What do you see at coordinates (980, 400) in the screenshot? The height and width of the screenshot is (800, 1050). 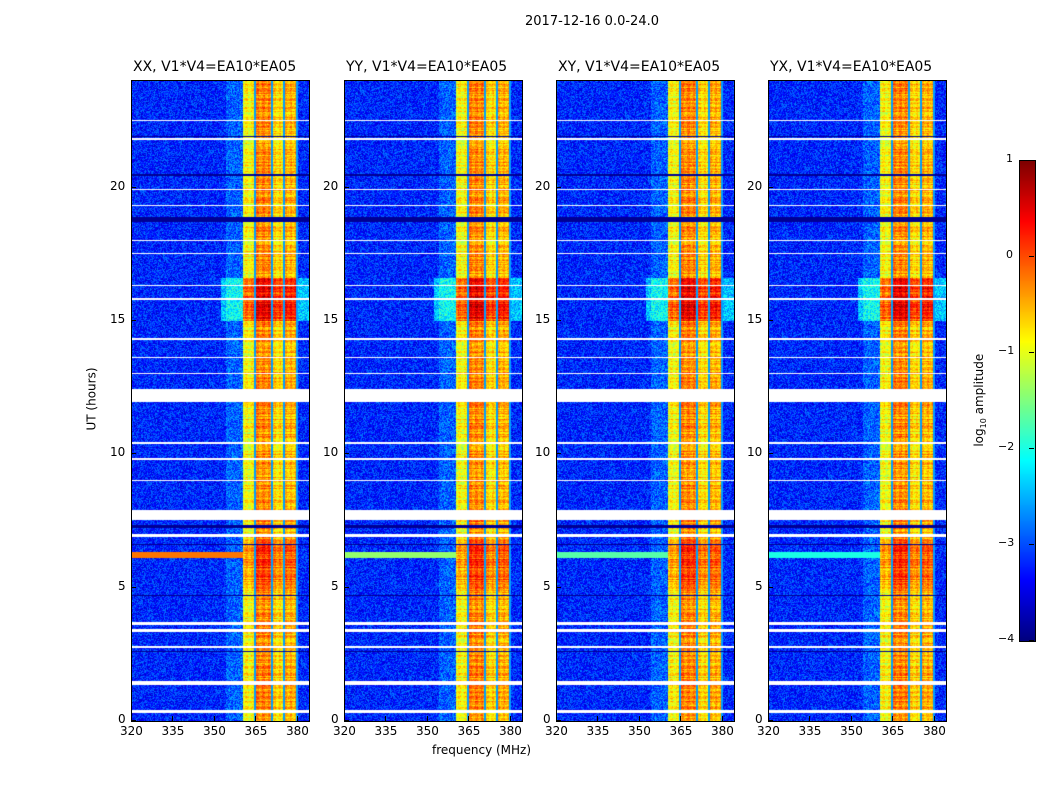 I see `colorbar-label: log10 amplitude` at bounding box center [980, 400].